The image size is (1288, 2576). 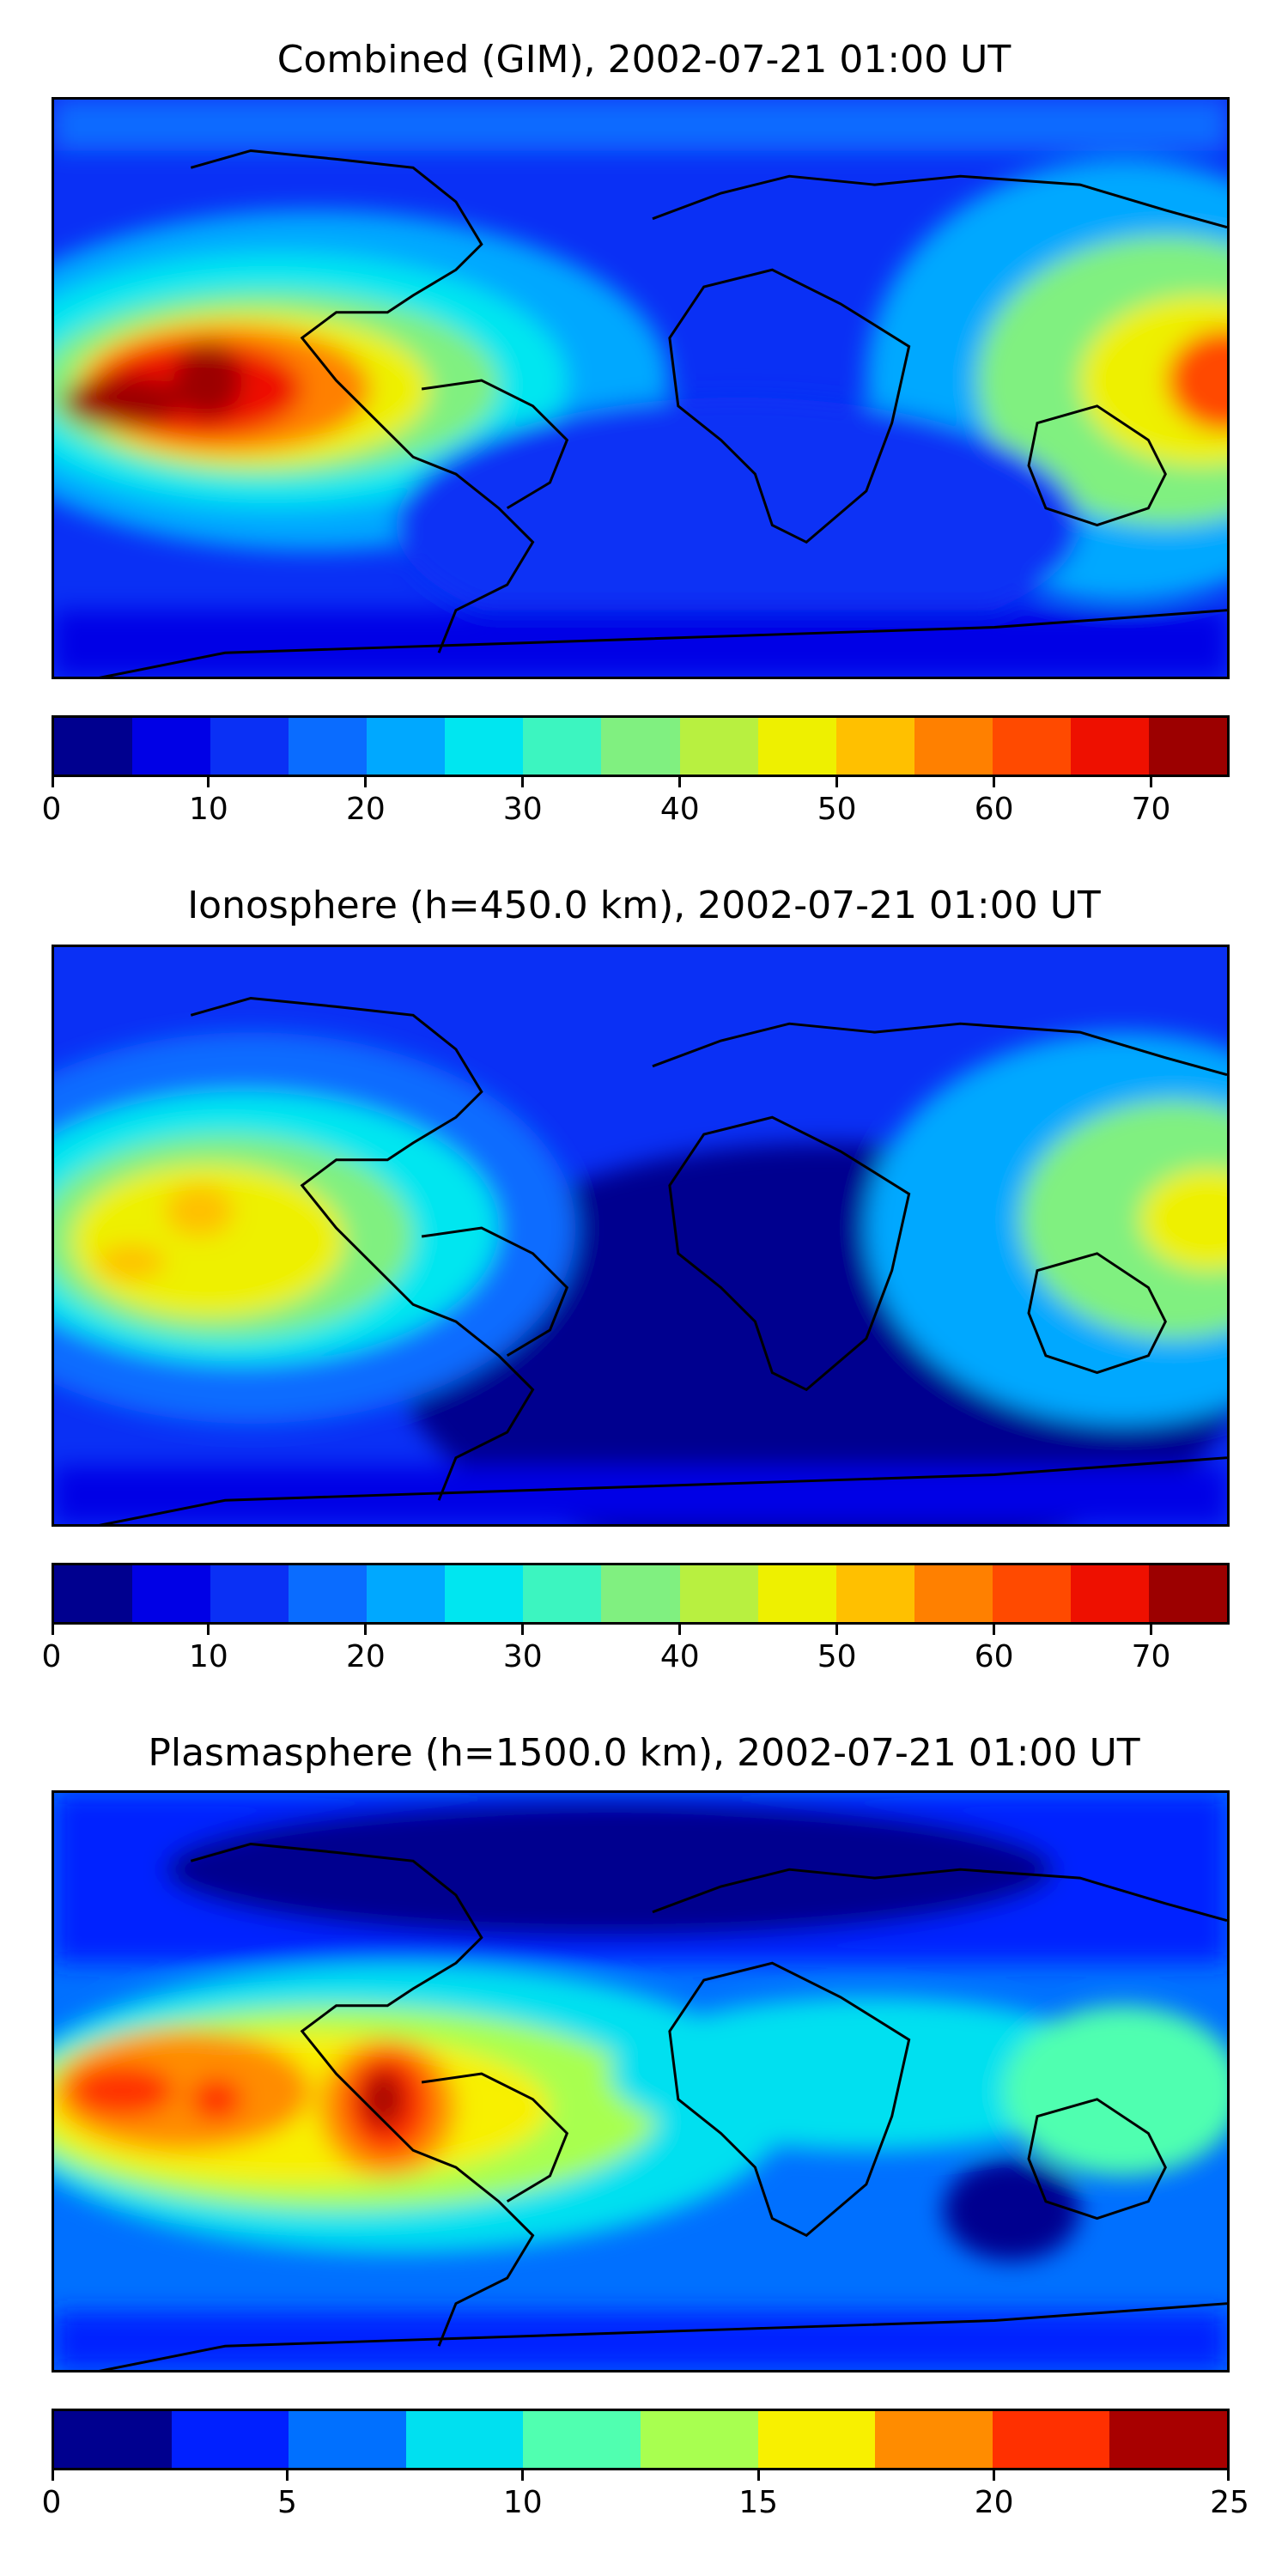 I want to click on colorbar-tick-label: 60, so click(x=994, y=1656).